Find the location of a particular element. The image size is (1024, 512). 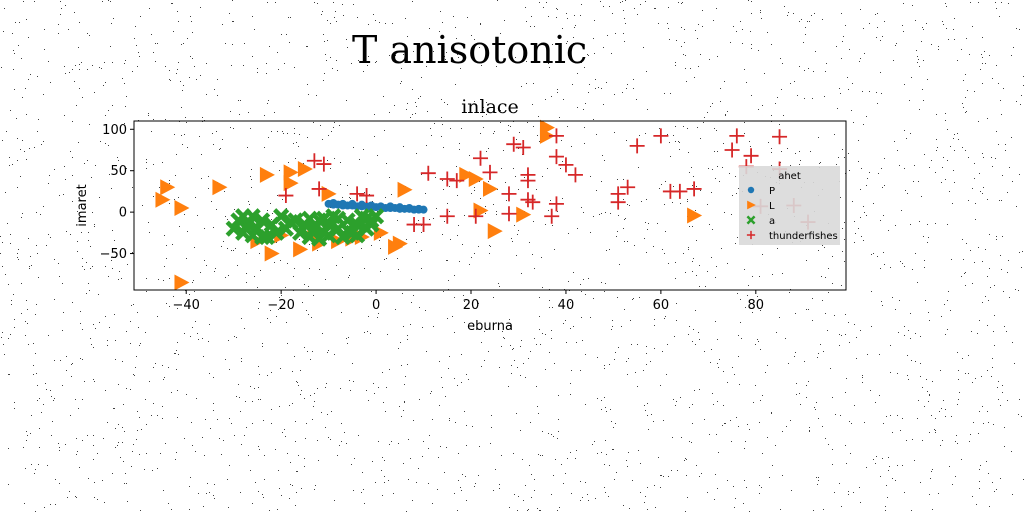

legend-label: L is located at coordinates (772, 206).